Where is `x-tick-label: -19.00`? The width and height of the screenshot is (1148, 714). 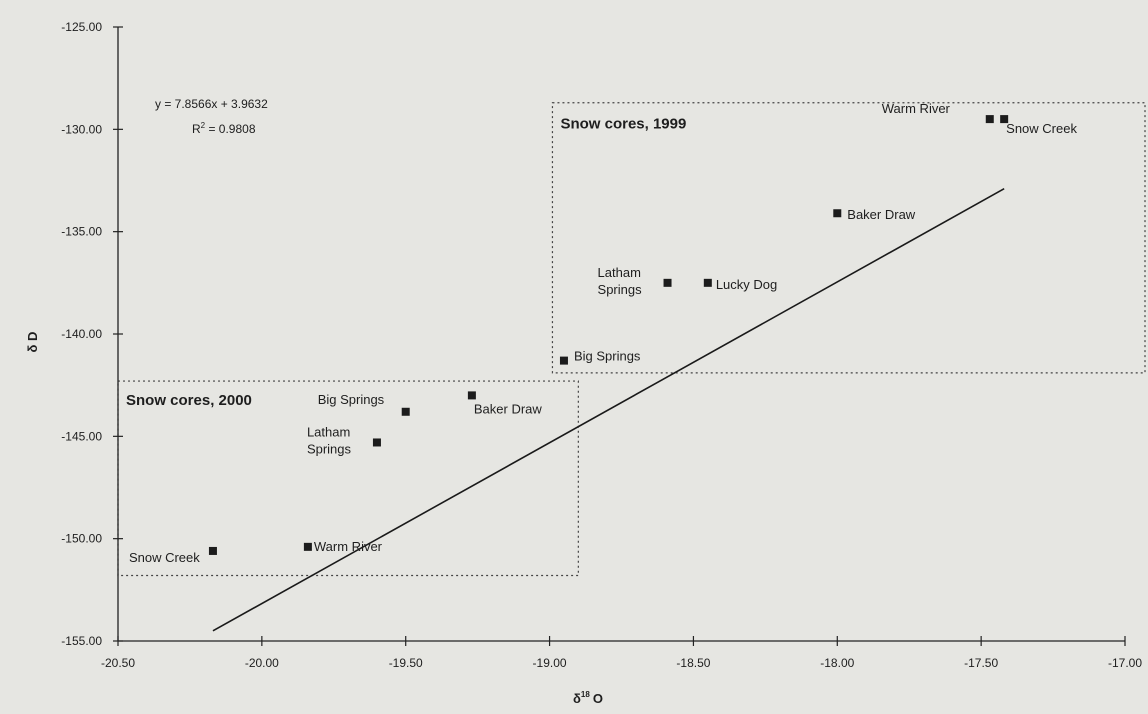
x-tick-label: -19.00 is located at coordinates (550, 663).